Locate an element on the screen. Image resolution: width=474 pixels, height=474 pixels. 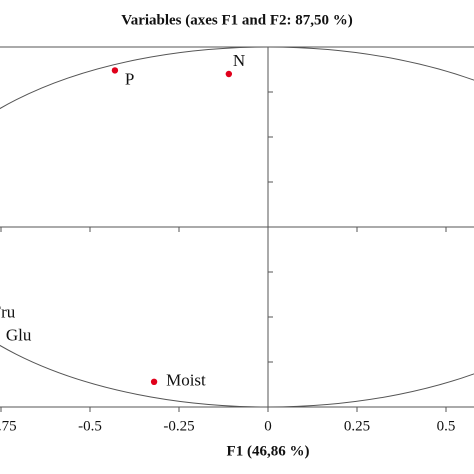
chart-title: Variables (axes F1 and F2: 87,50 %) is located at coordinates (237, 20).